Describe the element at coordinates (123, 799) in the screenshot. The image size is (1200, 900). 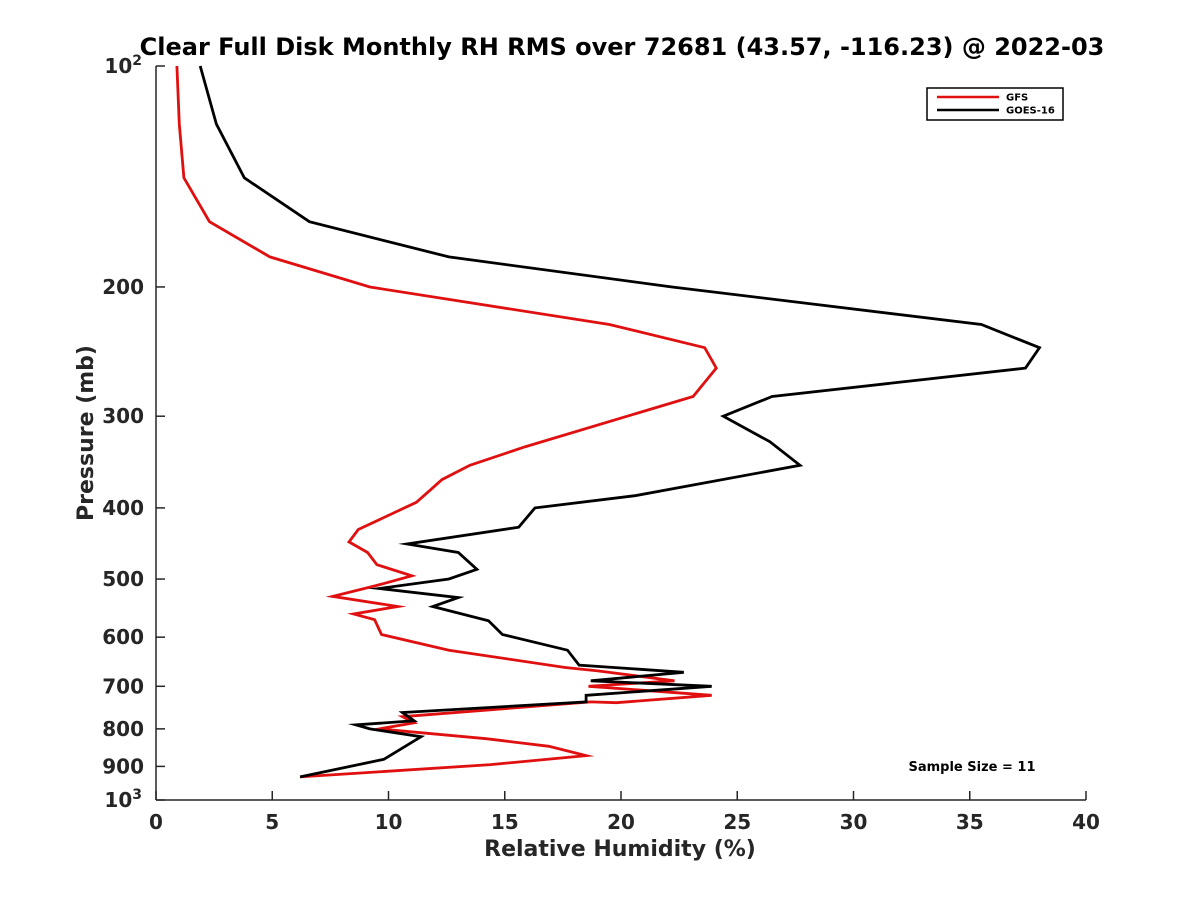
I see `y-tick-label-bottom: 103` at that location.